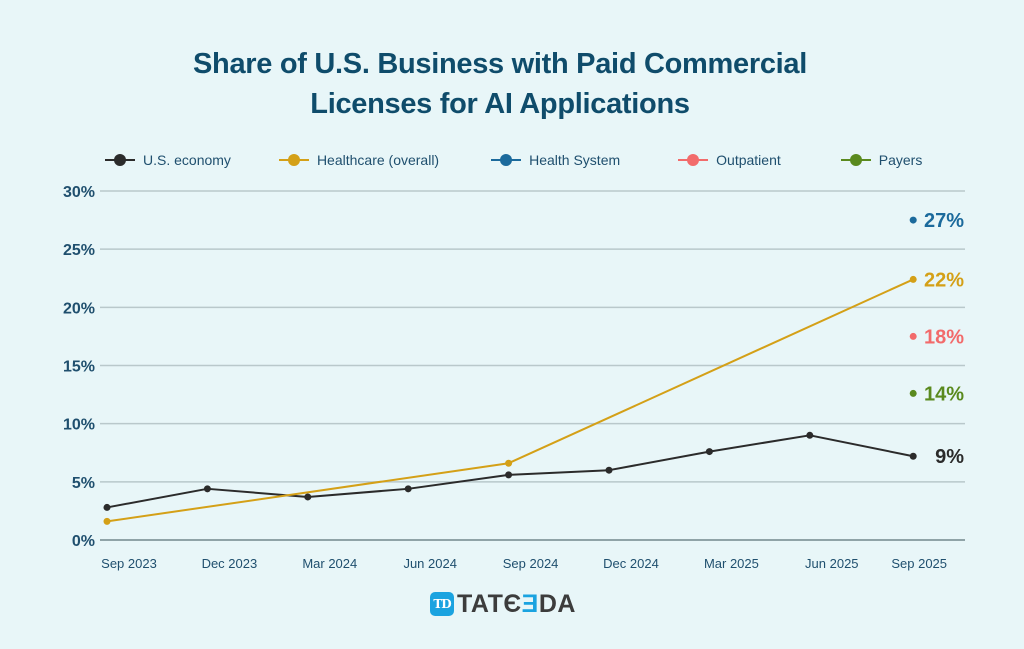  What do you see at coordinates (79, 250) in the screenshot?
I see `y-tick-label: 25%` at bounding box center [79, 250].